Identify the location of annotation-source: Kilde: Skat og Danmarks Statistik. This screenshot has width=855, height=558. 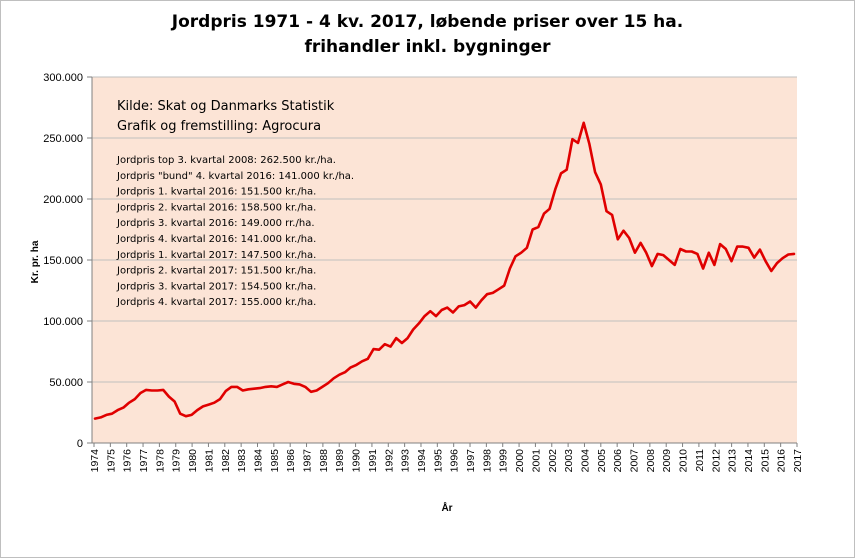
(226, 106).